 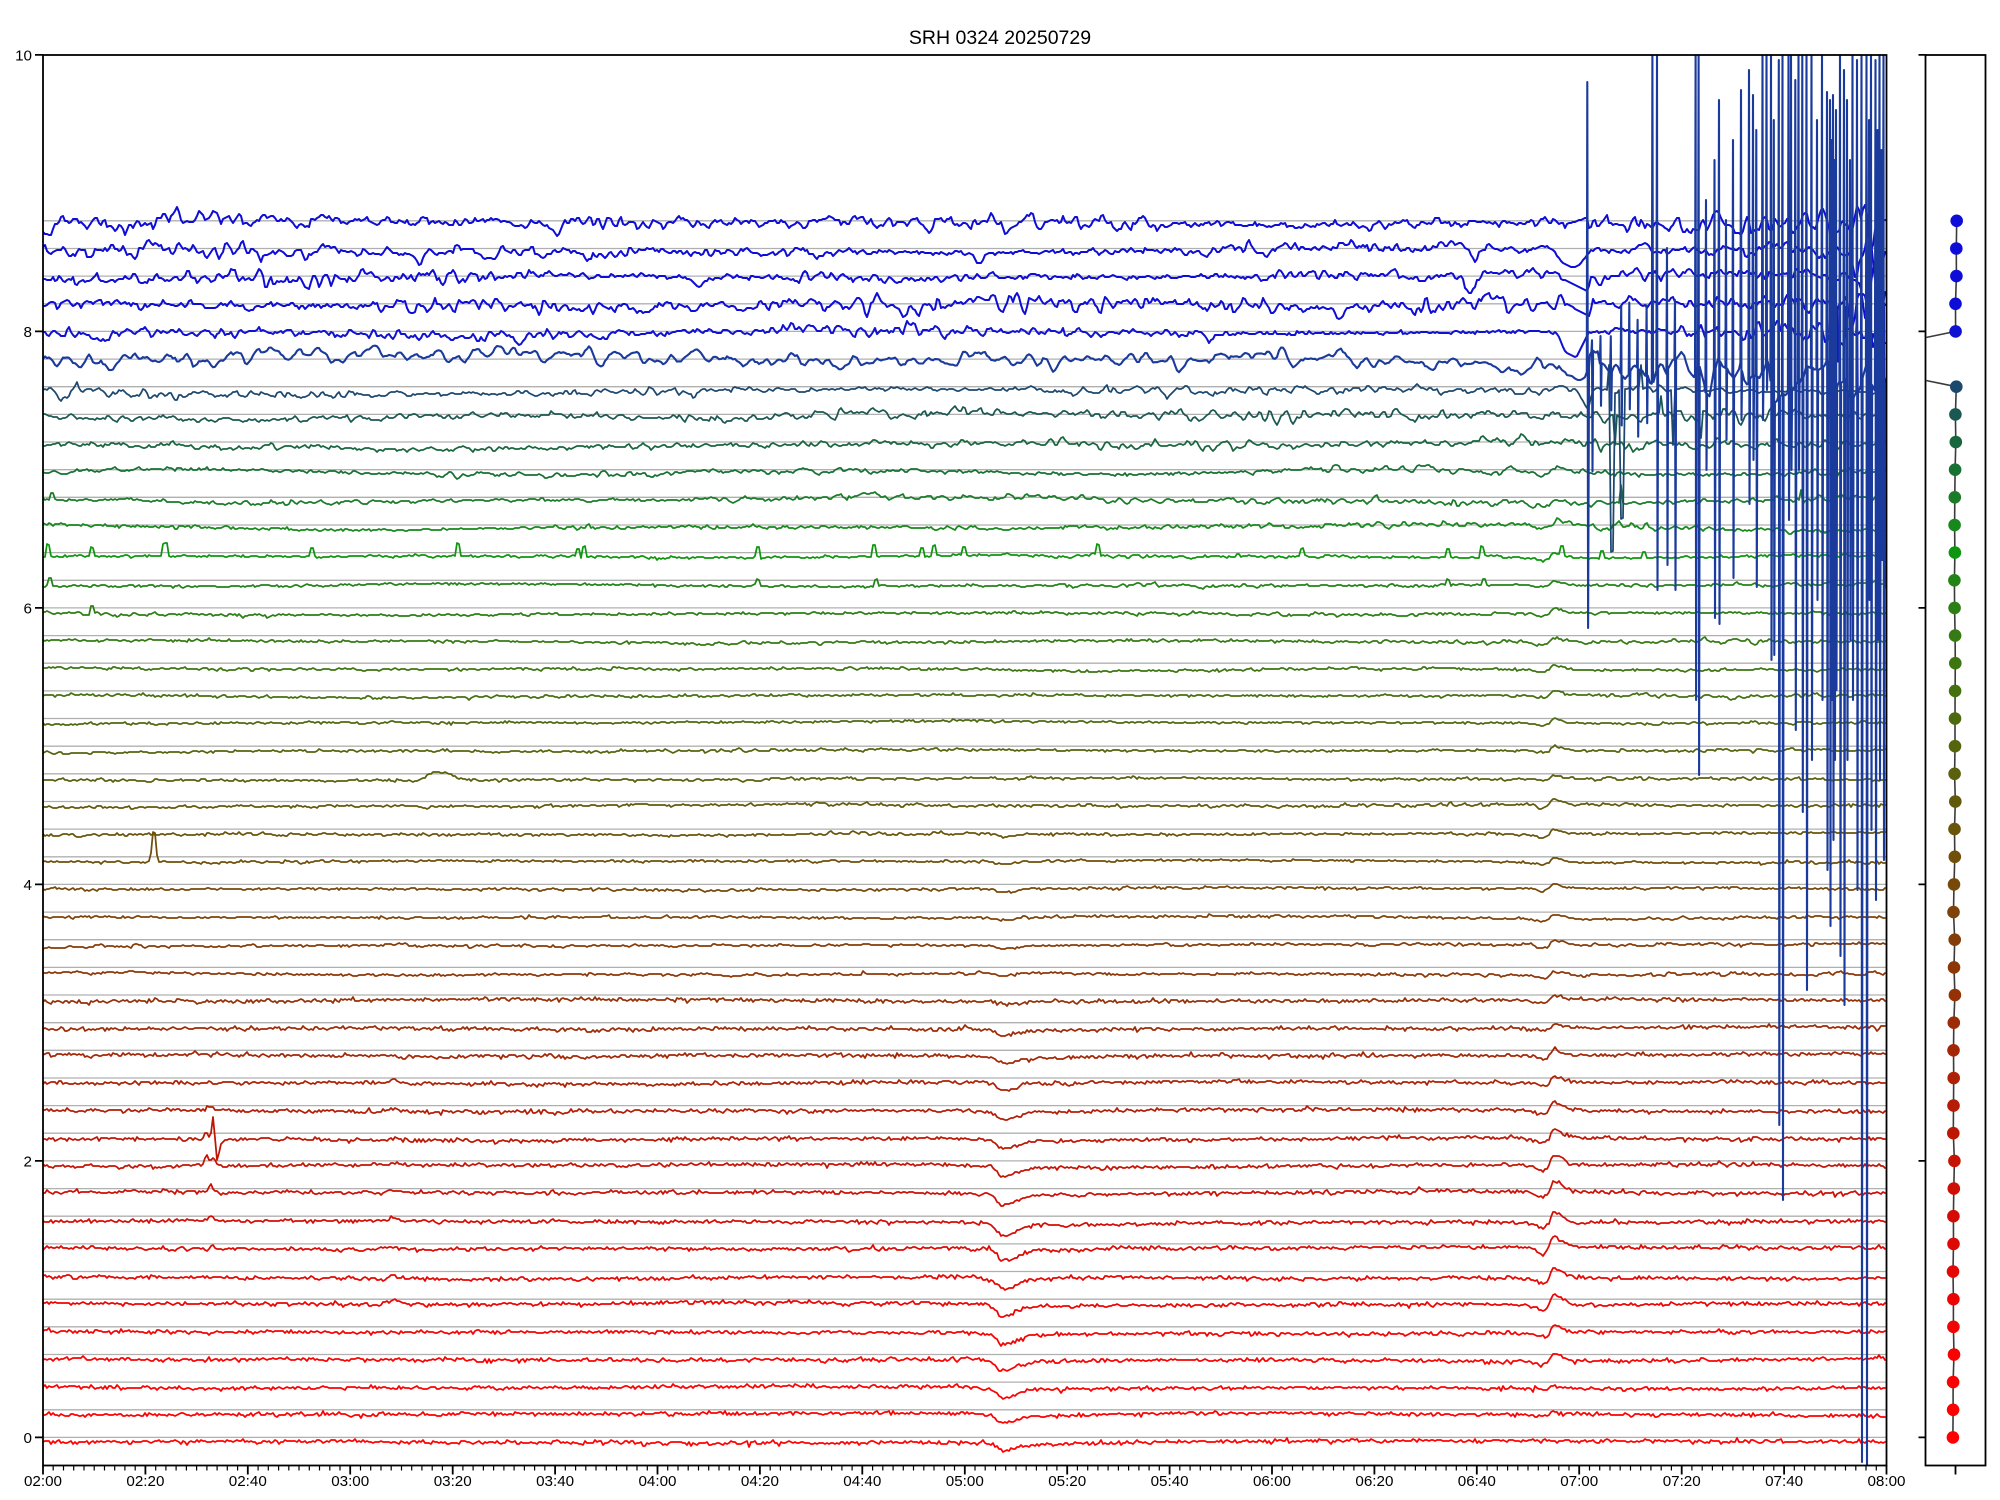 I want to click on svg-text: 8, so click(x=28, y=332).